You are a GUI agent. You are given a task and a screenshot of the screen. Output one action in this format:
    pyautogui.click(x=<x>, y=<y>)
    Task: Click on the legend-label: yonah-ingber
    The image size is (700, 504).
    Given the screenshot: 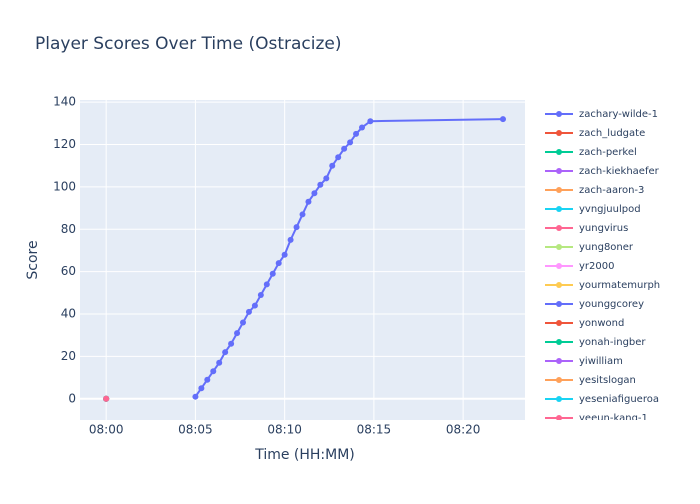 What is the action you would take?
    pyautogui.click(x=612, y=342)
    